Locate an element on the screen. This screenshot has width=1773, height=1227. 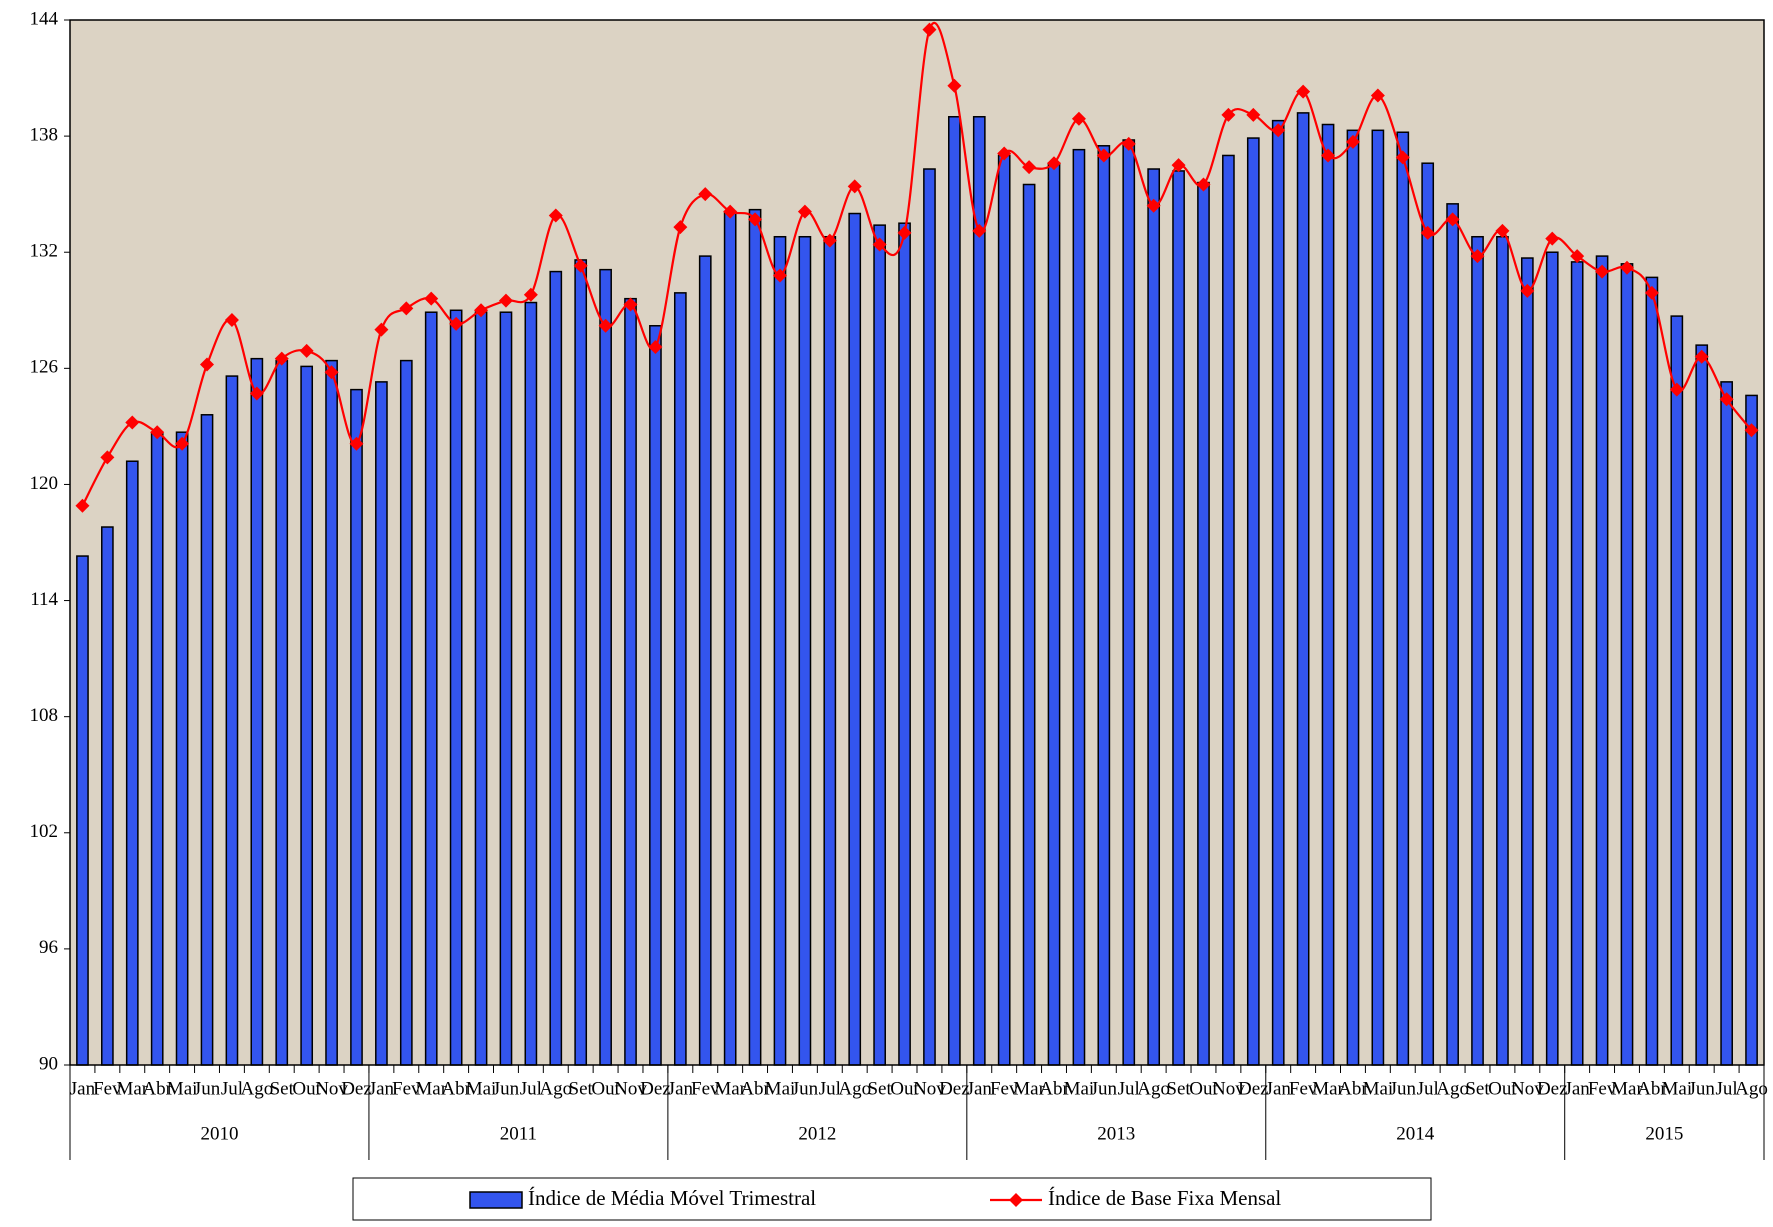
group-label: 2013 is located at coordinates (1116, 1133).